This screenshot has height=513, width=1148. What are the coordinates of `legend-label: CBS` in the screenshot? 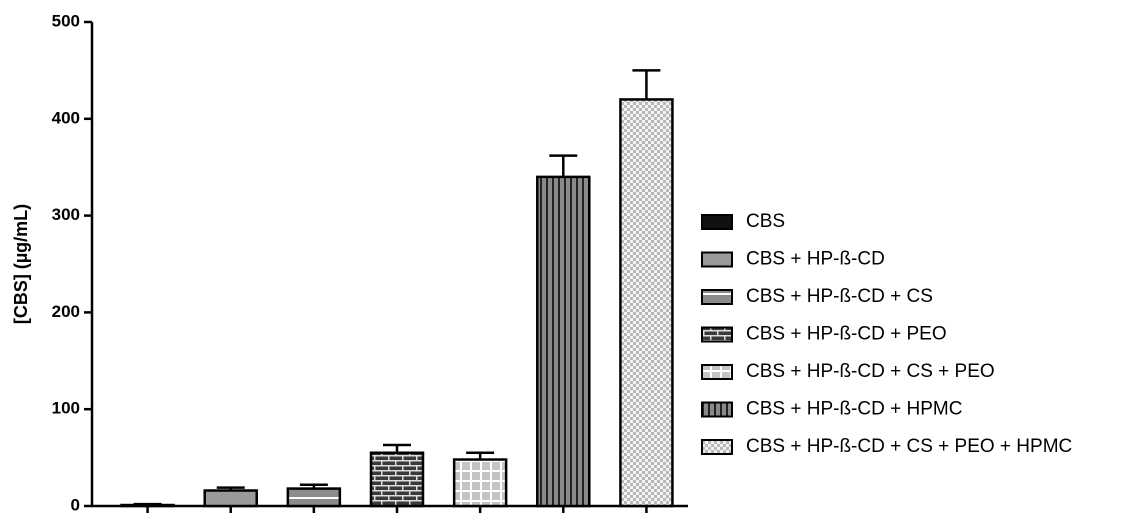 It's located at (765, 221).